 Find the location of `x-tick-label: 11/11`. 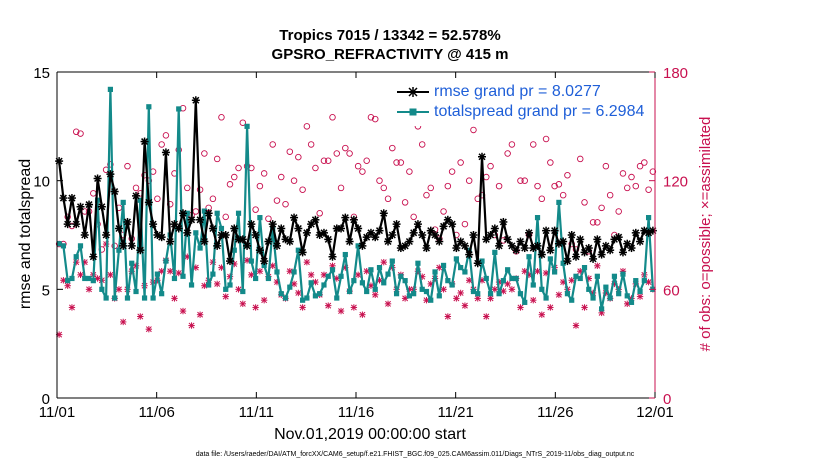

x-tick-label: 11/11 is located at coordinates (256, 412).